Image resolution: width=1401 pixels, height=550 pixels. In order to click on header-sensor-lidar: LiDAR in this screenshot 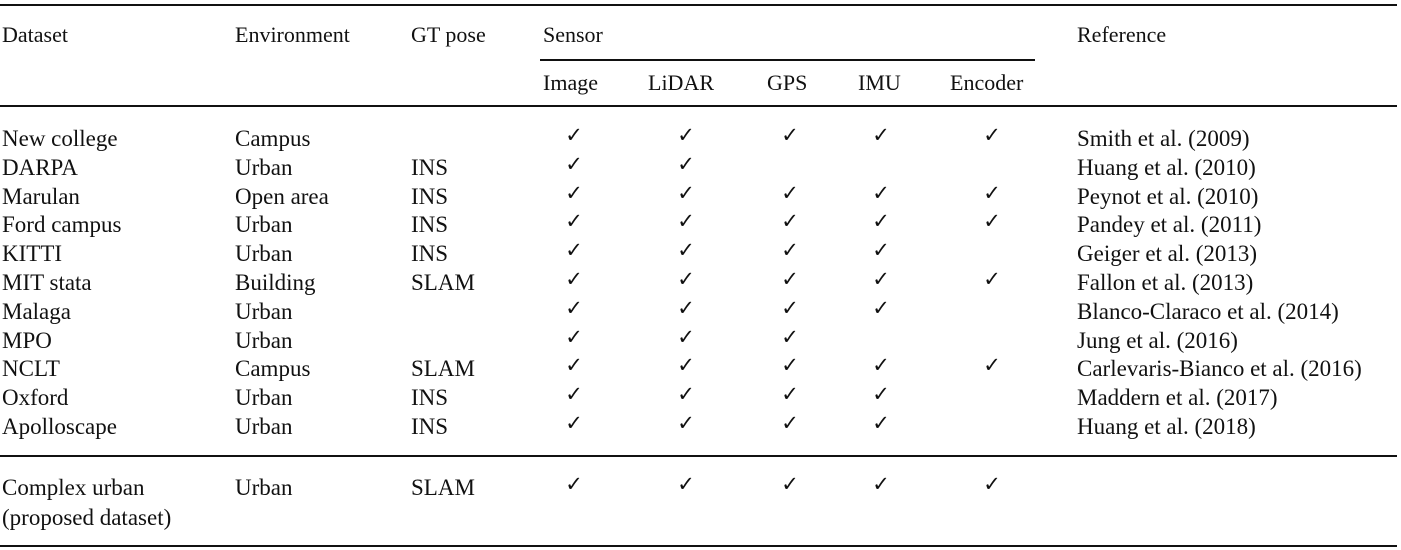, I will do `click(681, 82)`.